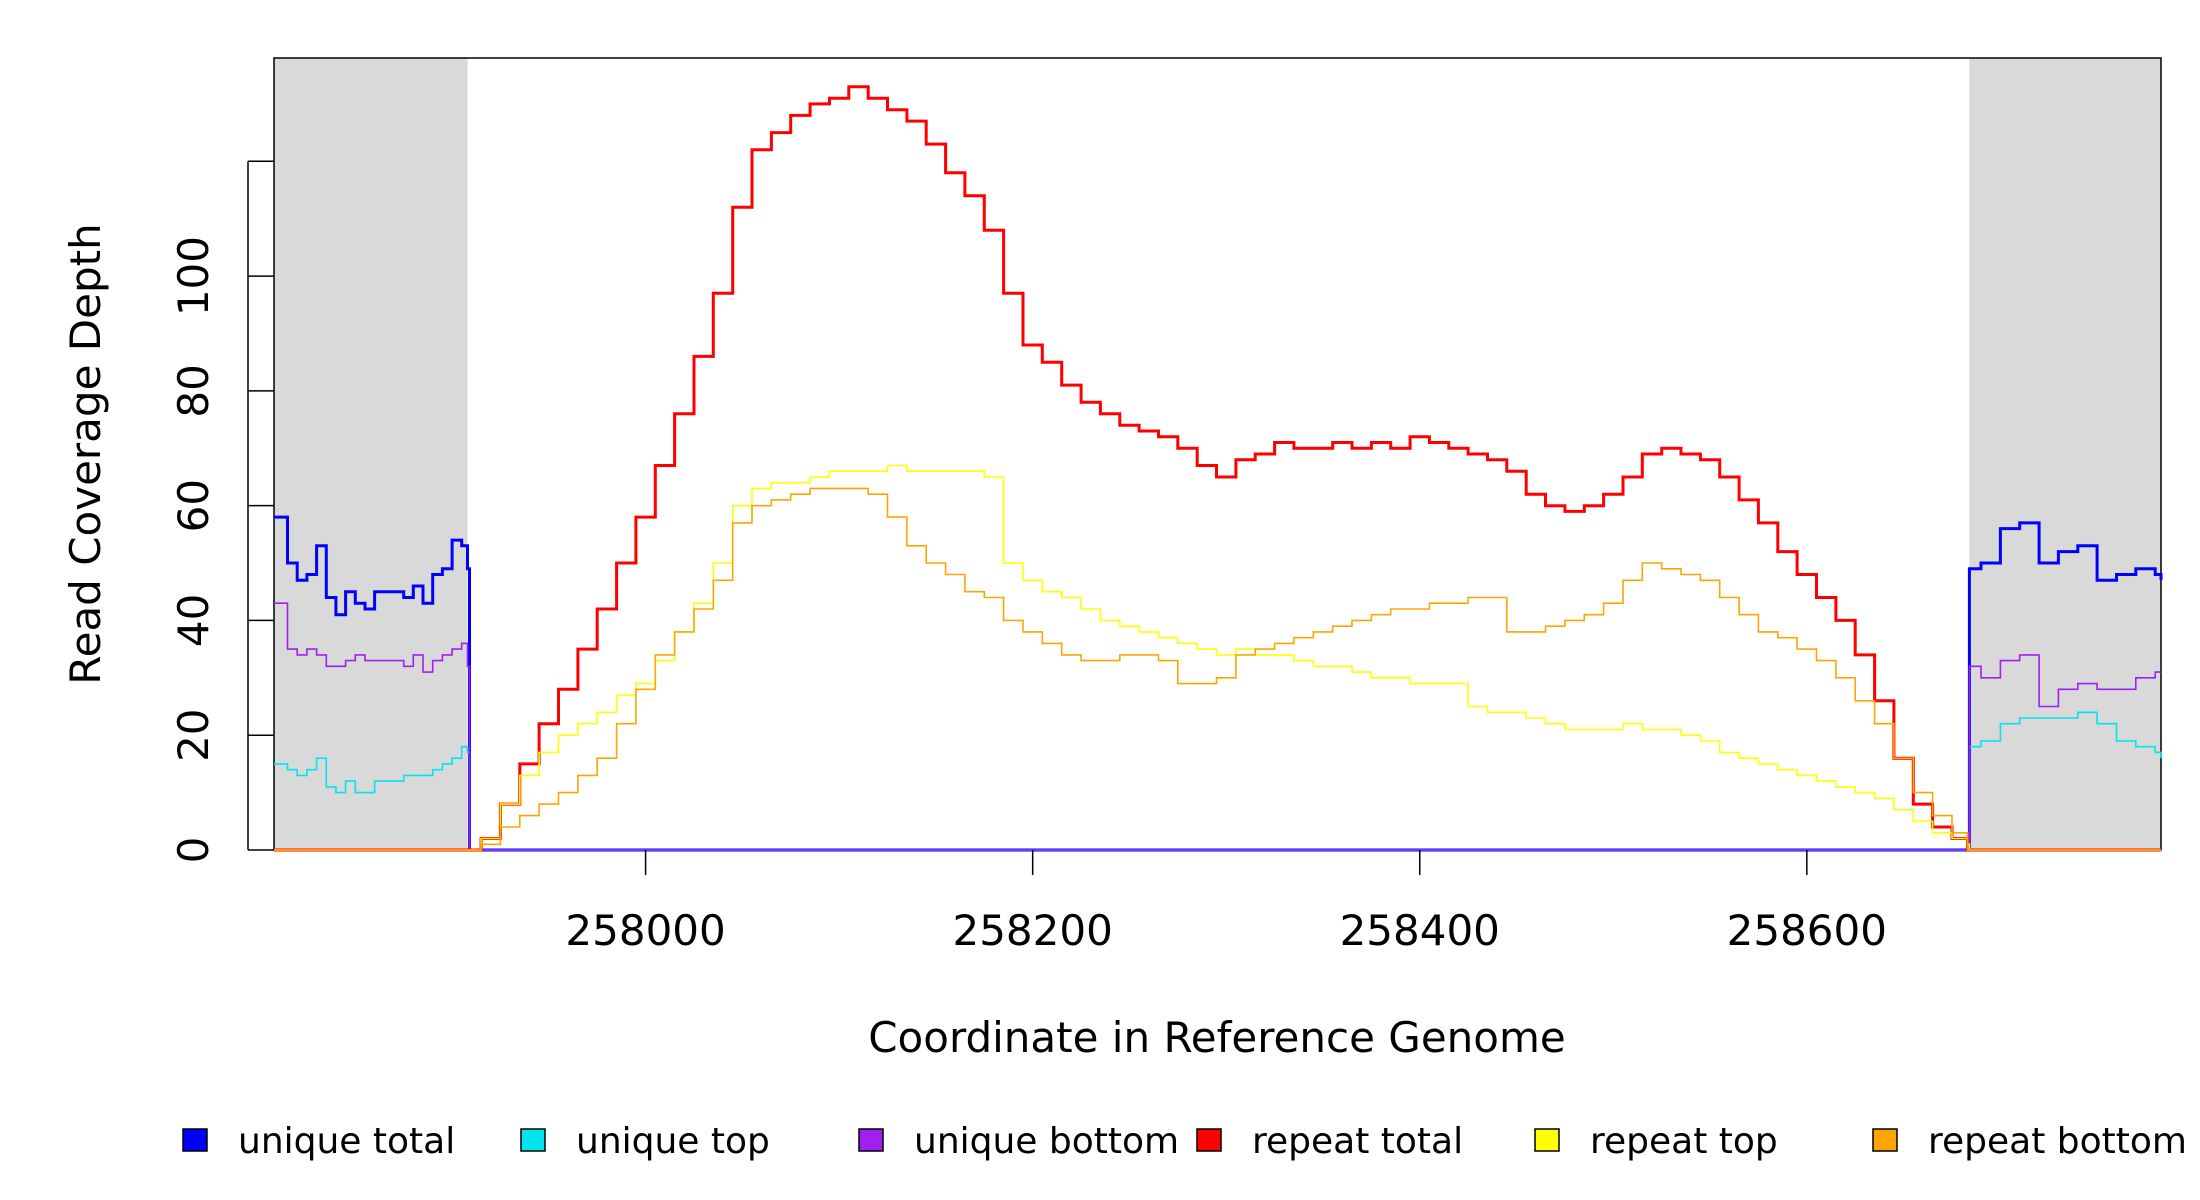  What do you see at coordinates (673, 1141) in the screenshot?
I see `legend-label: unique top` at bounding box center [673, 1141].